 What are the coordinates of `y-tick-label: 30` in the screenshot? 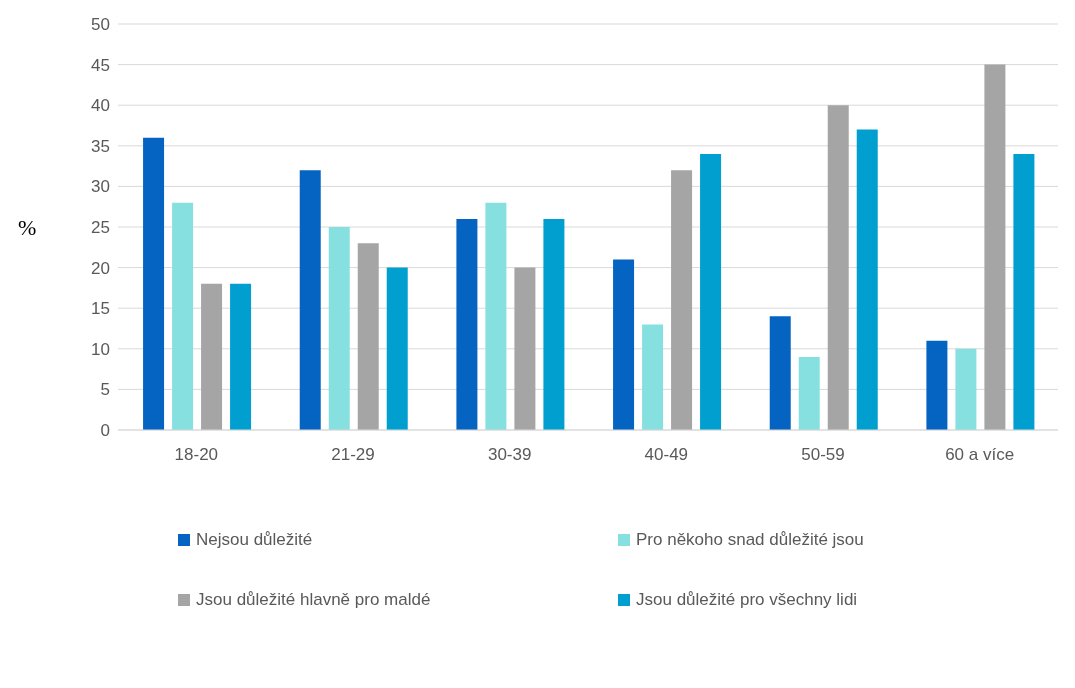 It's located at (100, 187).